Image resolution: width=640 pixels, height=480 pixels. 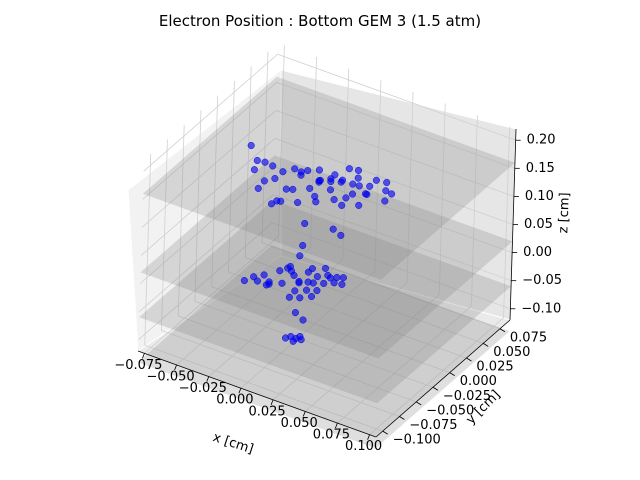 I want to click on x-axis-line, so click(x=257, y=394).